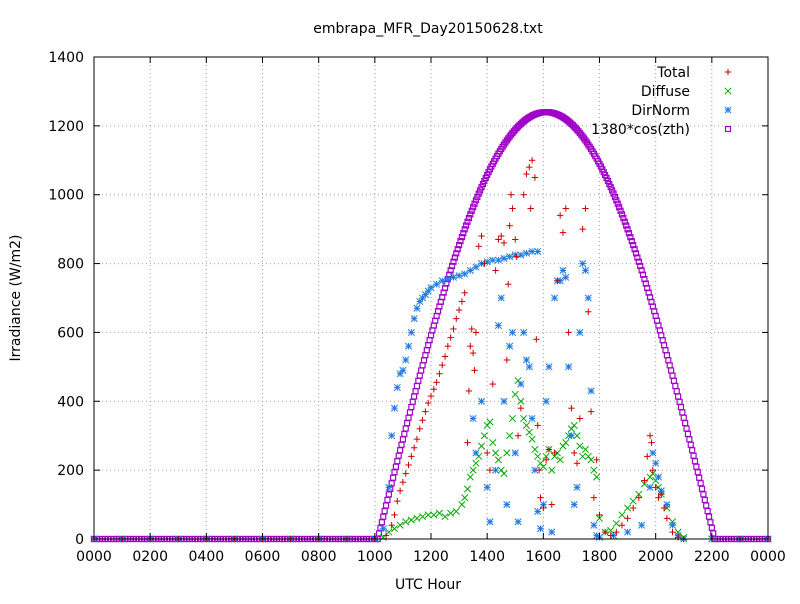  Describe the element at coordinates (70, 471) in the screenshot. I see `y-tick-label: 200` at that location.